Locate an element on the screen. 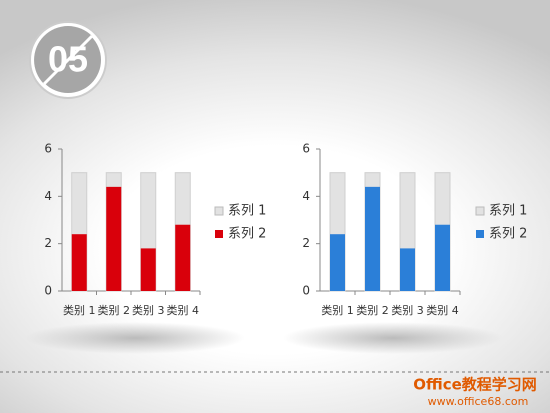 The width and height of the screenshot is (550, 413). badge-number: 05 is located at coordinates (68, 59).